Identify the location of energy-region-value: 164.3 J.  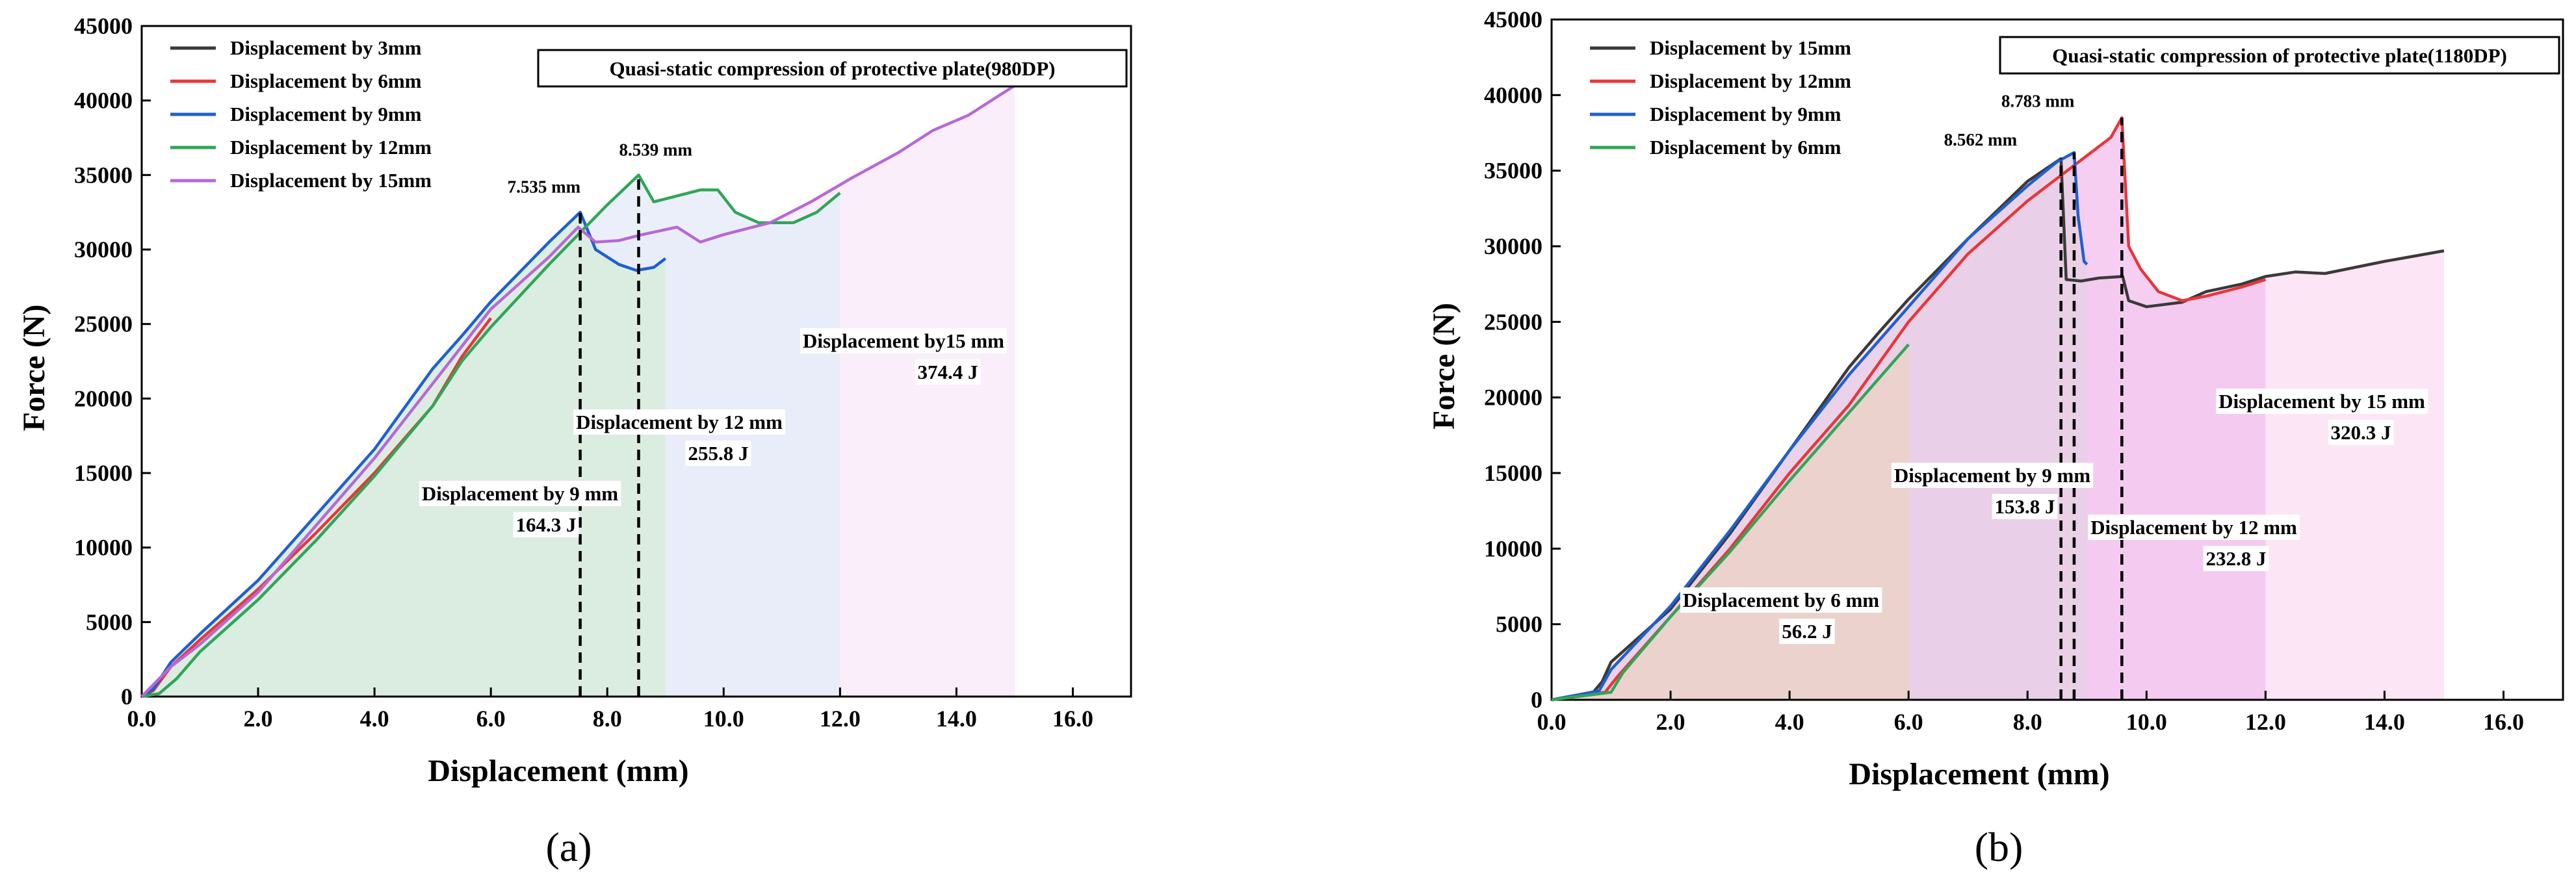
(546, 524).